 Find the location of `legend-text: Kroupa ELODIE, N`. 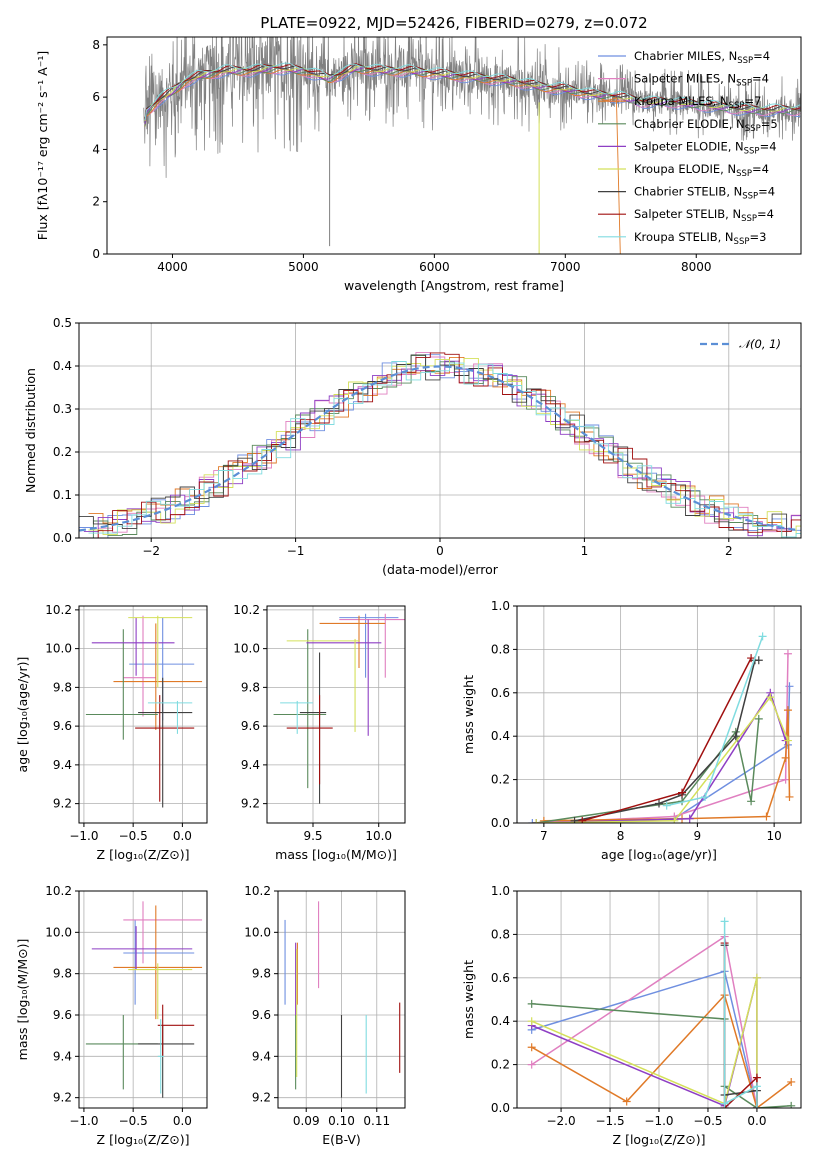

legend-text: Kroupa ELODIE, N is located at coordinates (685, 169).